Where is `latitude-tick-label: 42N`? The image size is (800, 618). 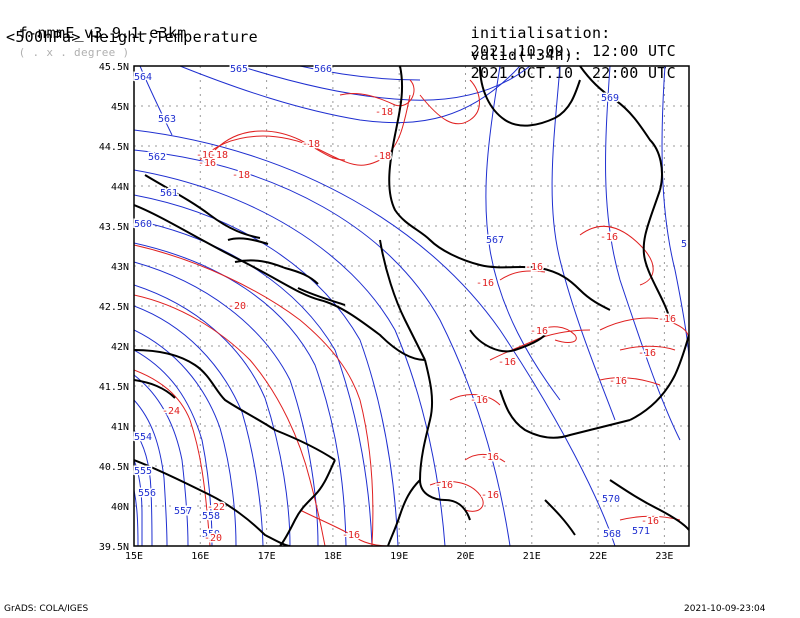 latitude-tick-label: 42N is located at coordinates (120, 347).